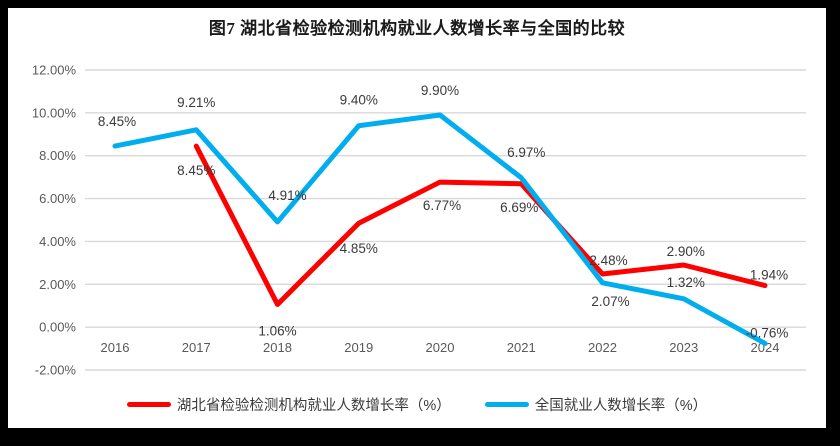 This screenshot has height=446, width=840. Describe the element at coordinates (521, 347) in the screenshot. I see `x-axis-tick-label: 2021` at that location.